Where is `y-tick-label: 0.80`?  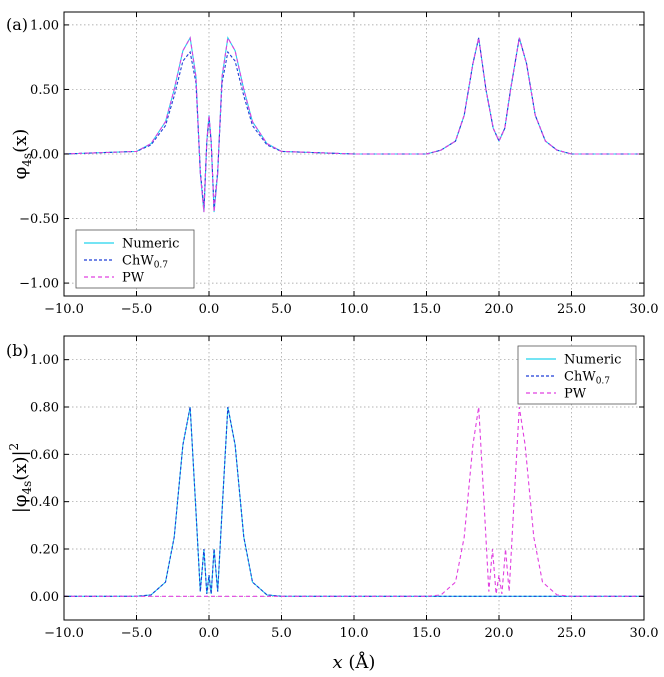 y-tick-label: 0.80 is located at coordinates (44, 408).